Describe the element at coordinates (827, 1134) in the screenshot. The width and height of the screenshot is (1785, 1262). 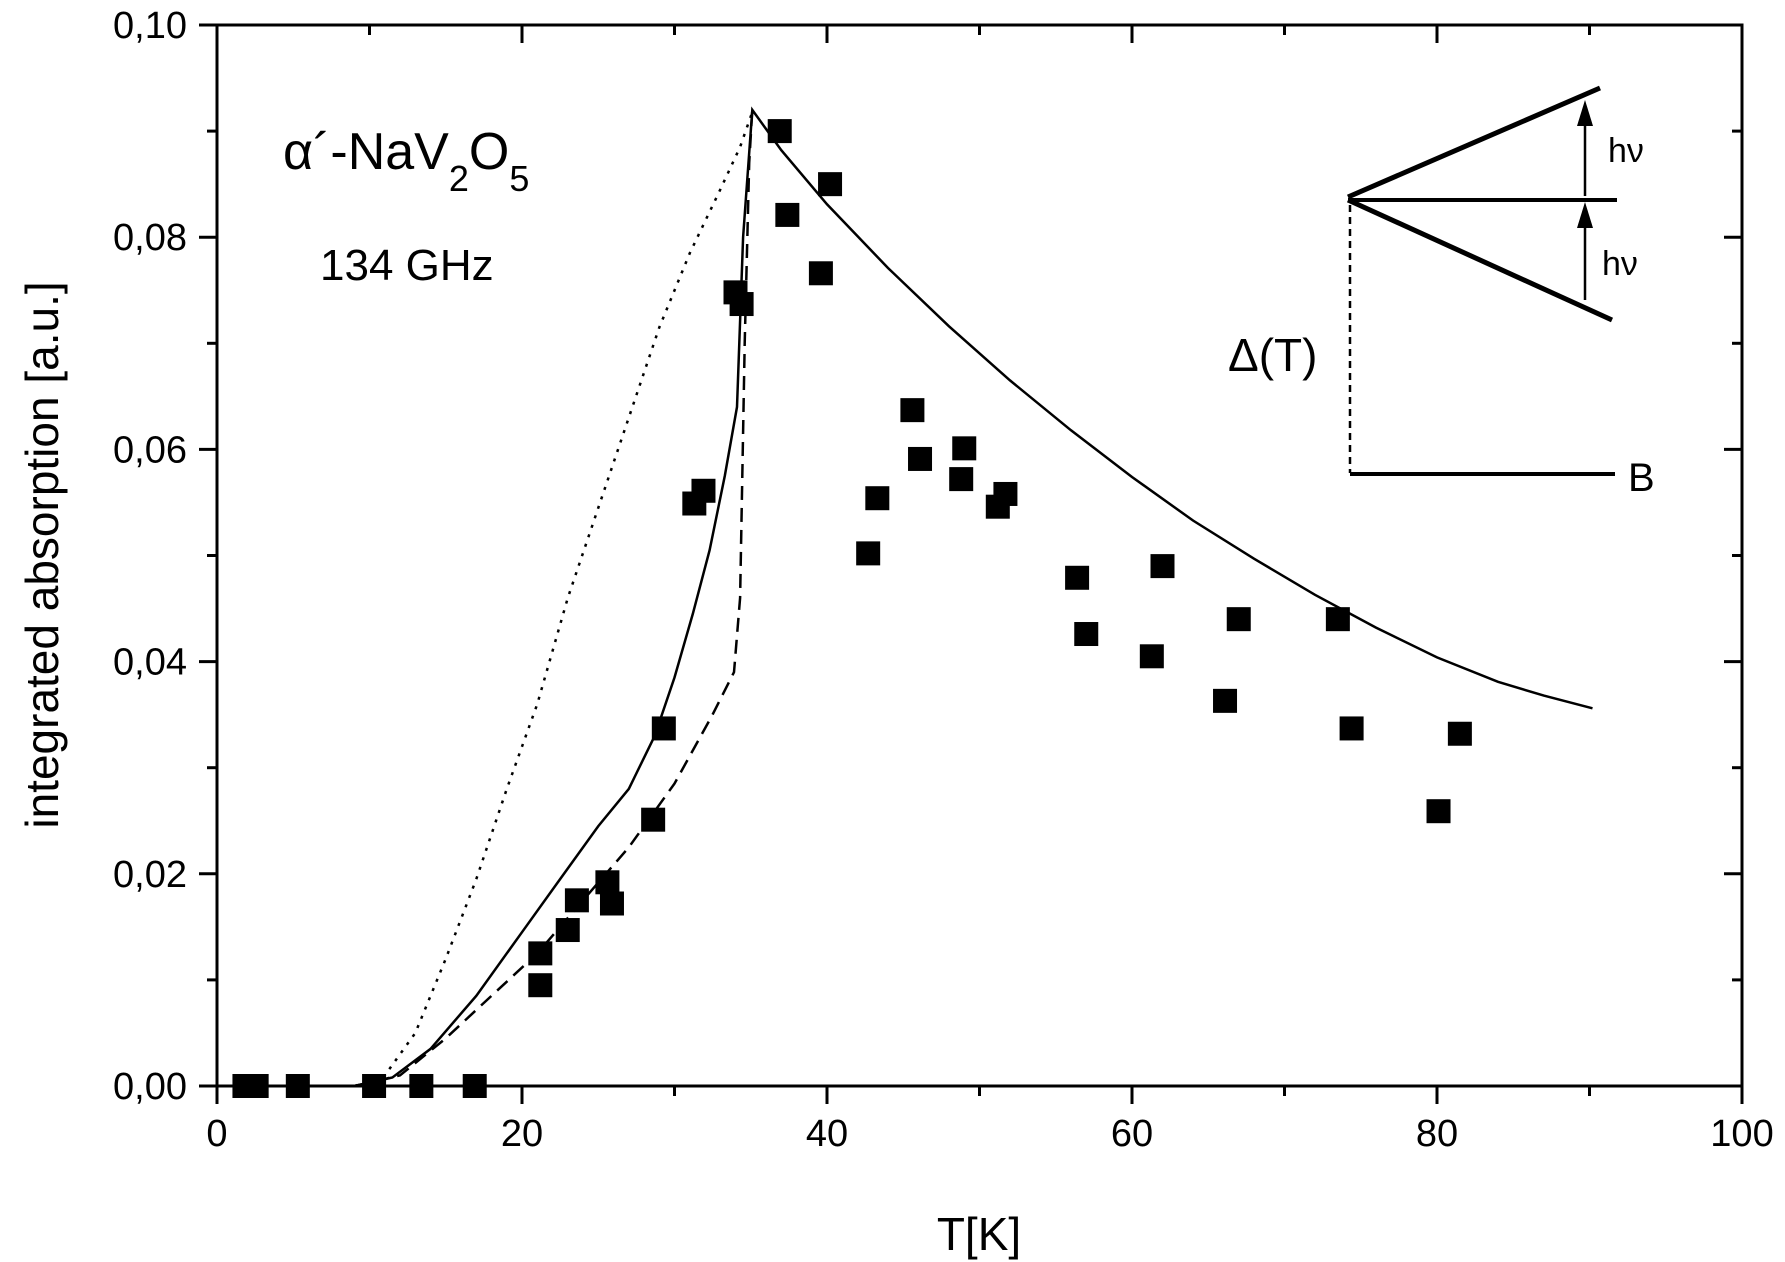
I see `x-tick-label: 40` at that location.